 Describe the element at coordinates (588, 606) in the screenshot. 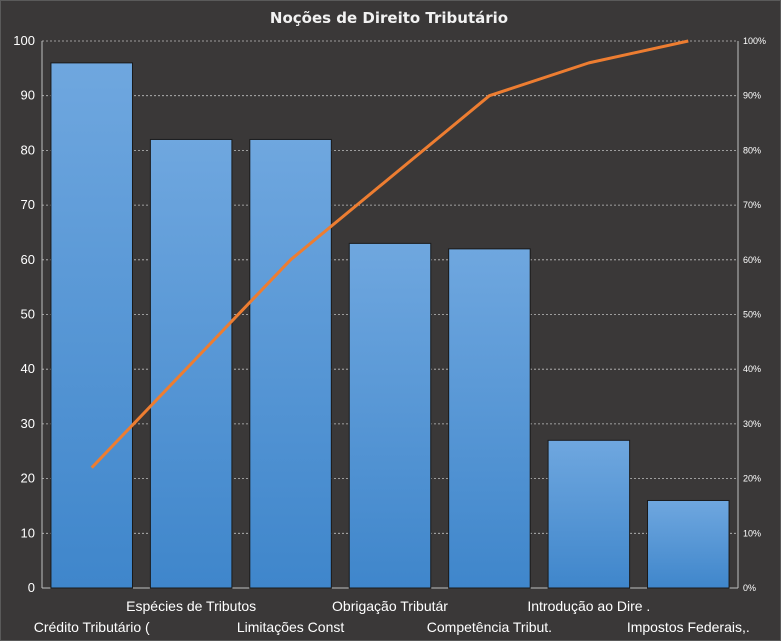

I see `category-label: Introdução ao Dire .` at that location.